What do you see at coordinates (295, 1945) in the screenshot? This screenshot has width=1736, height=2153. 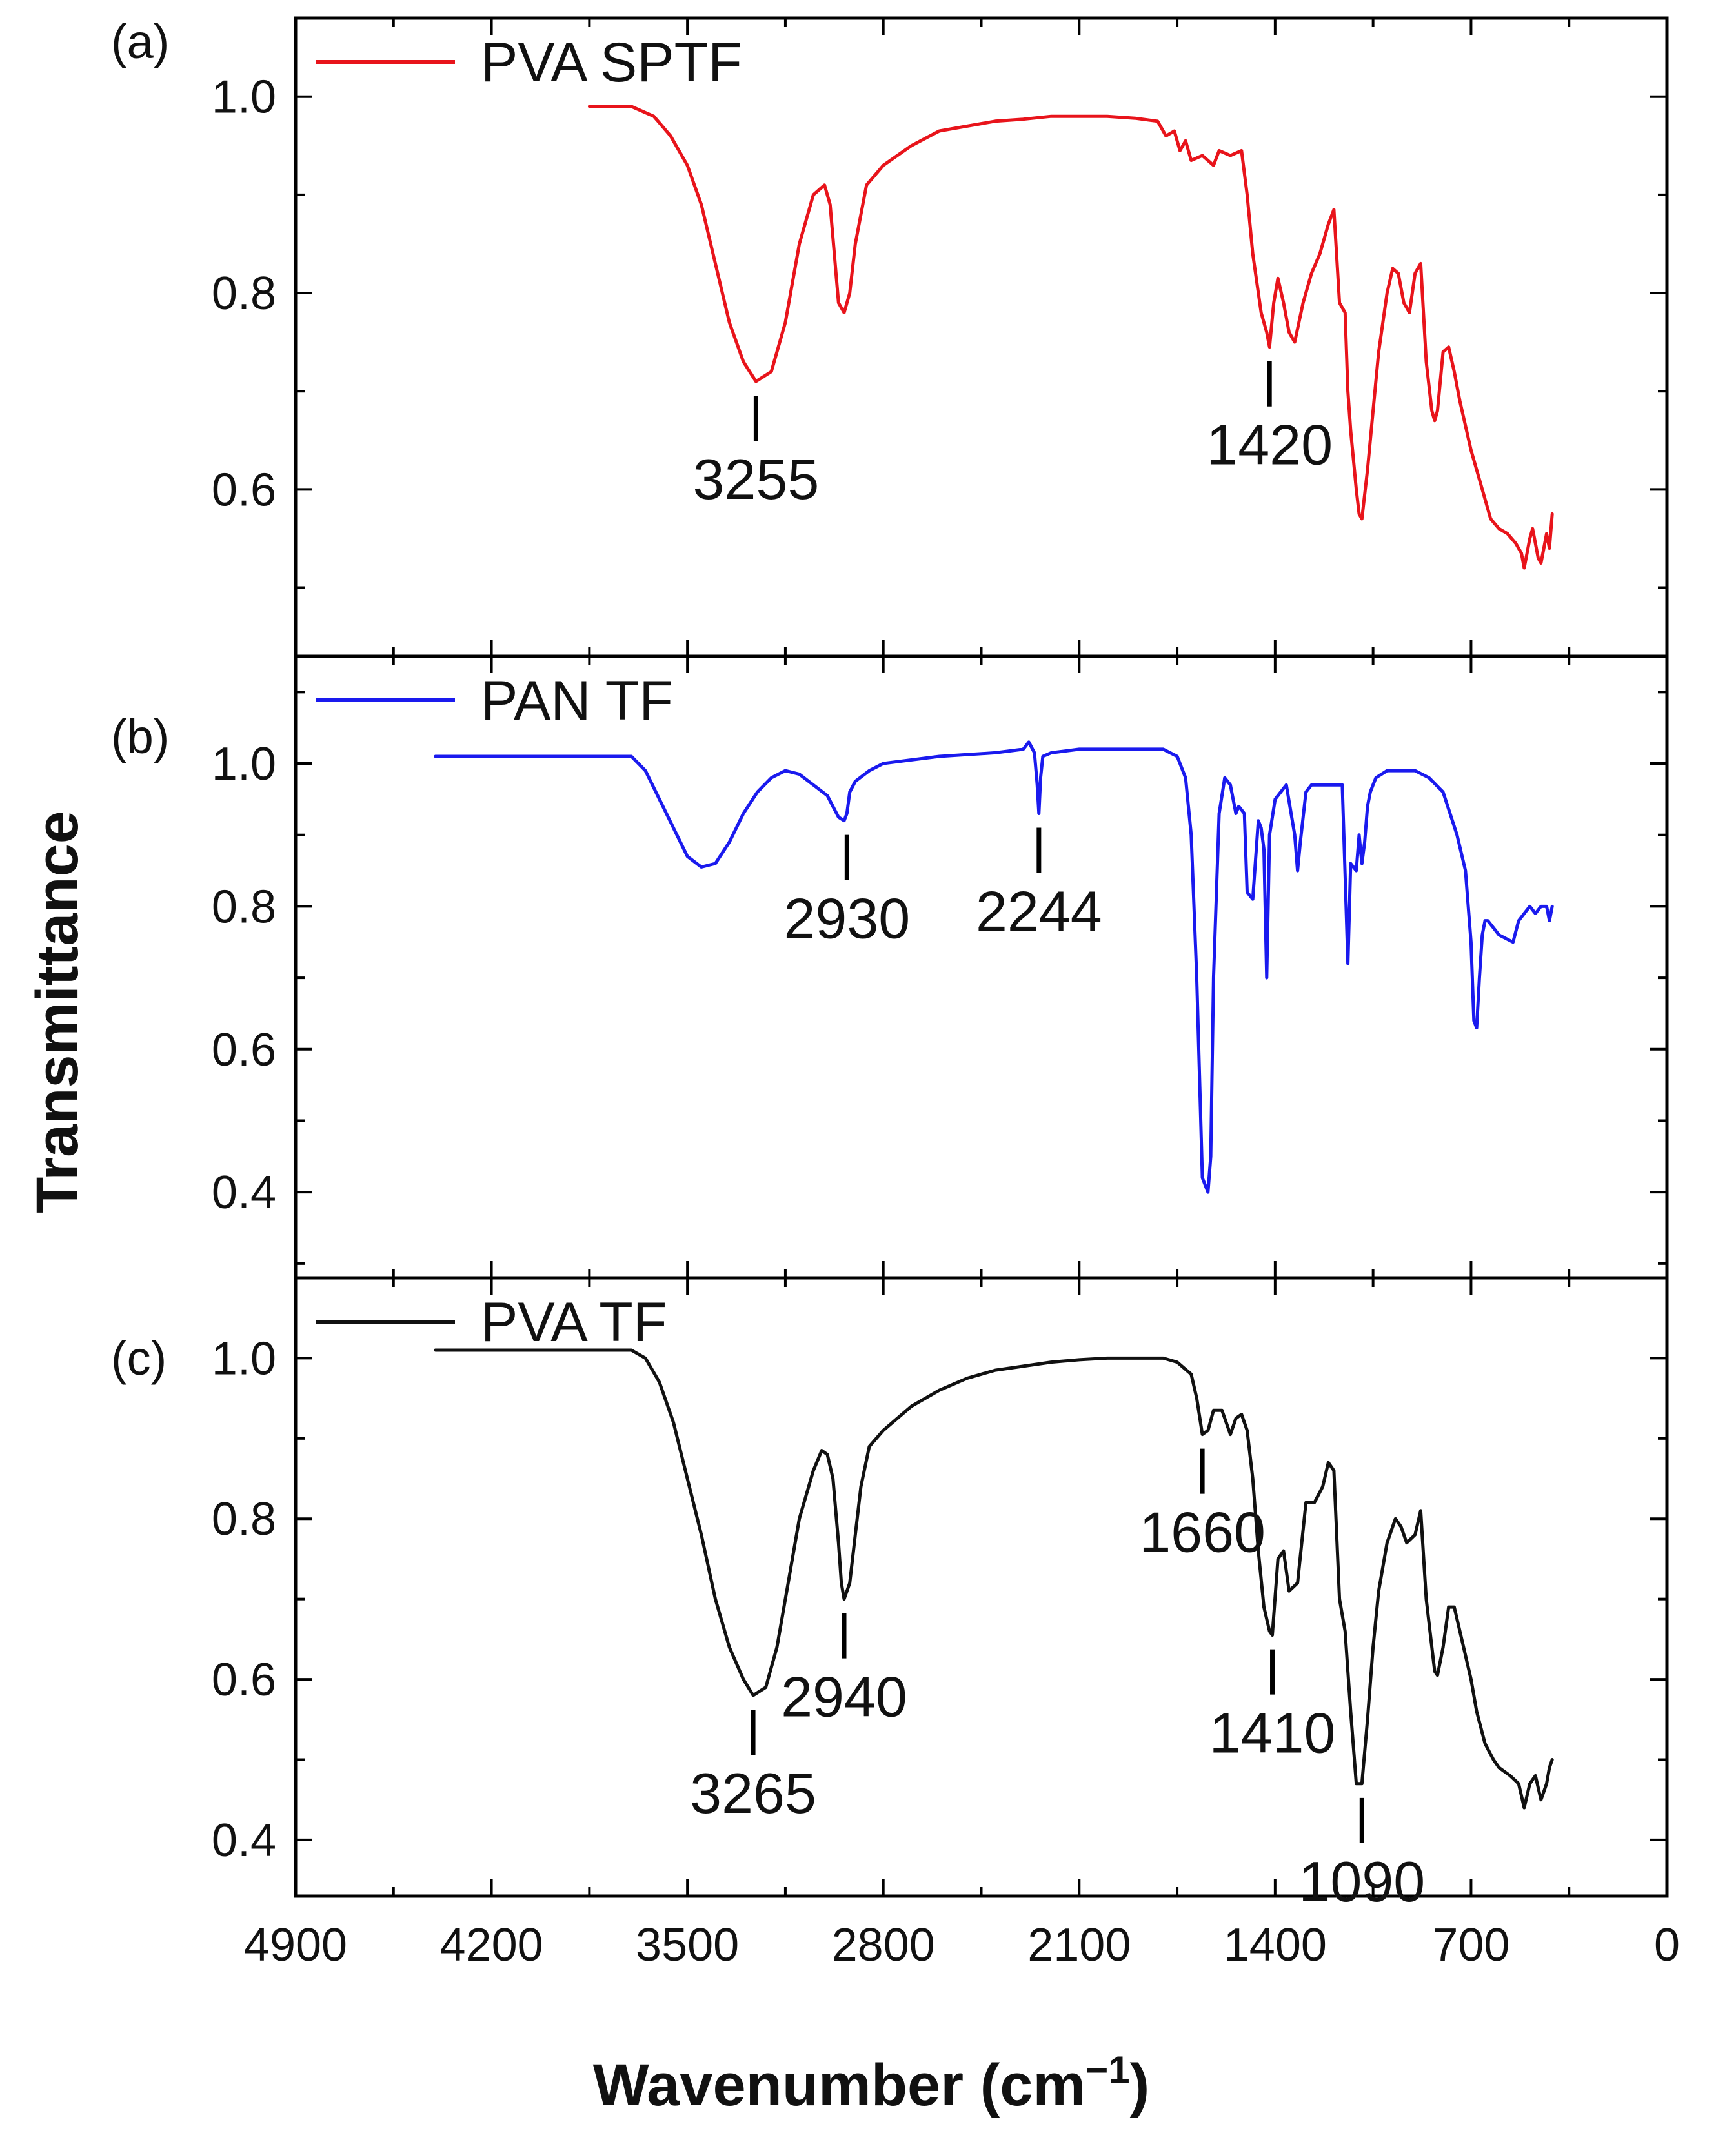 I see `xtick-label: 4900` at bounding box center [295, 1945].